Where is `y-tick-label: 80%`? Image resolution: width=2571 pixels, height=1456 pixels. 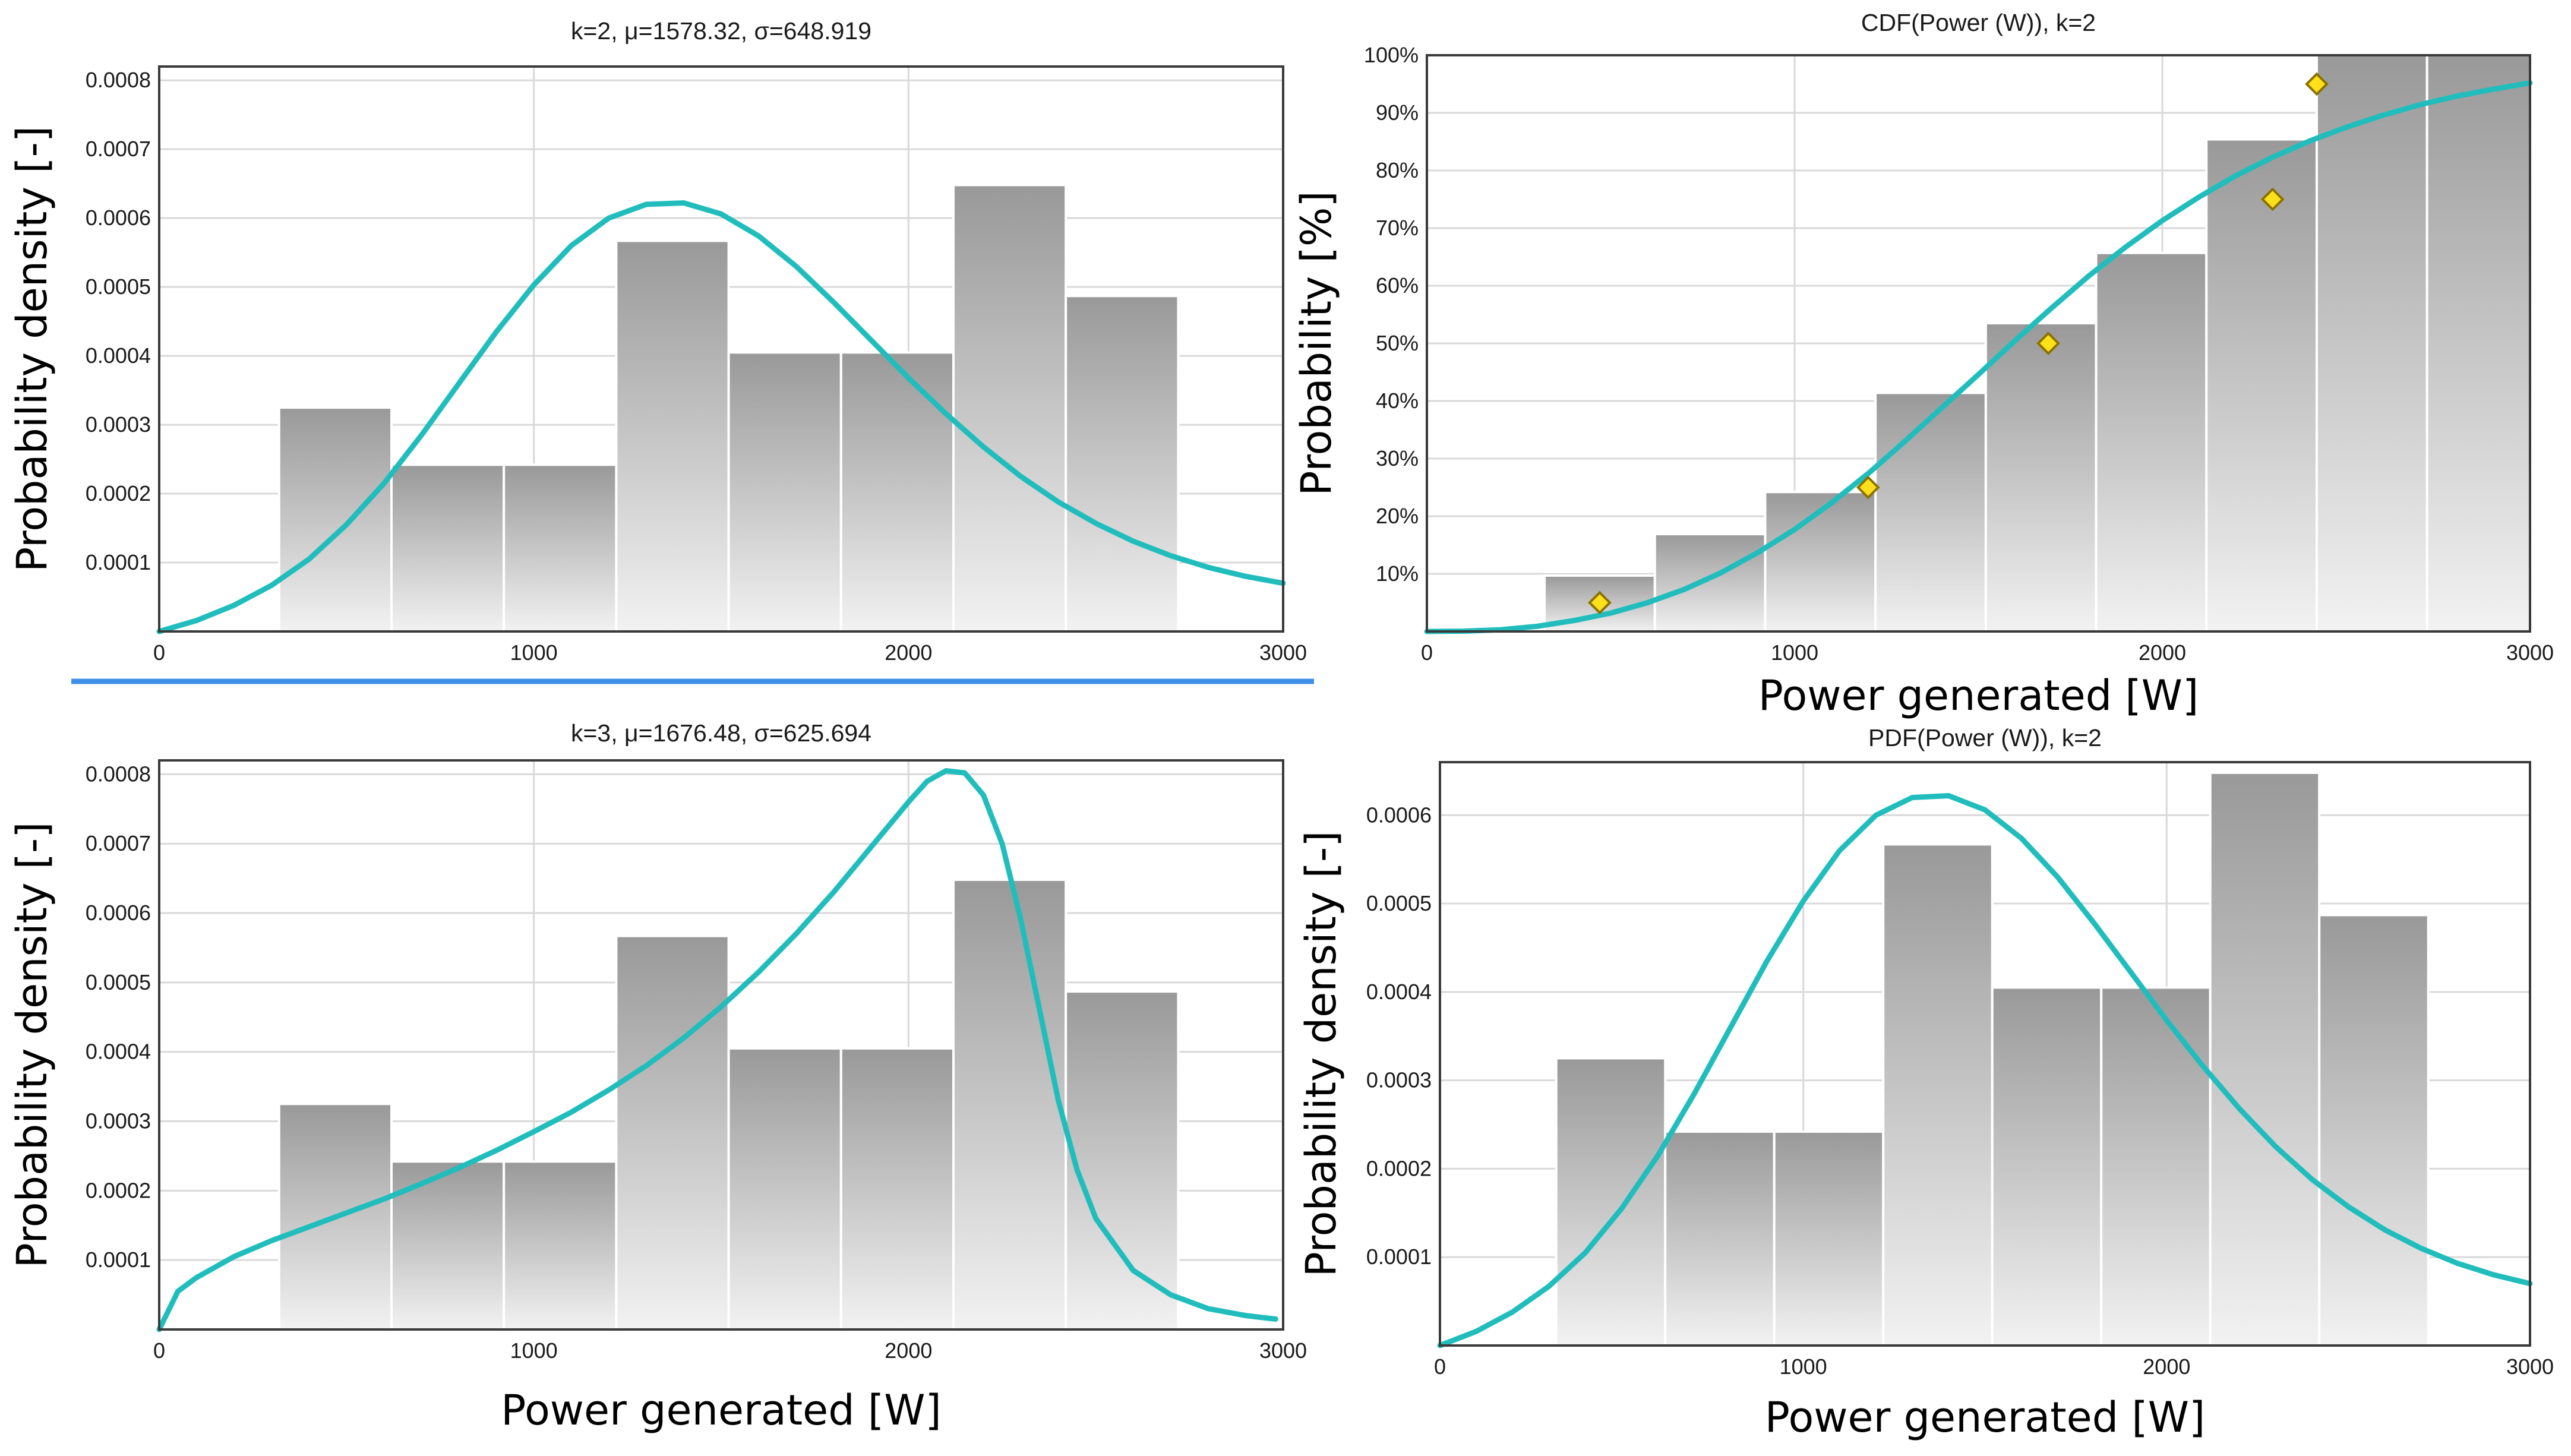 y-tick-label: 80% is located at coordinates (1397, 170).